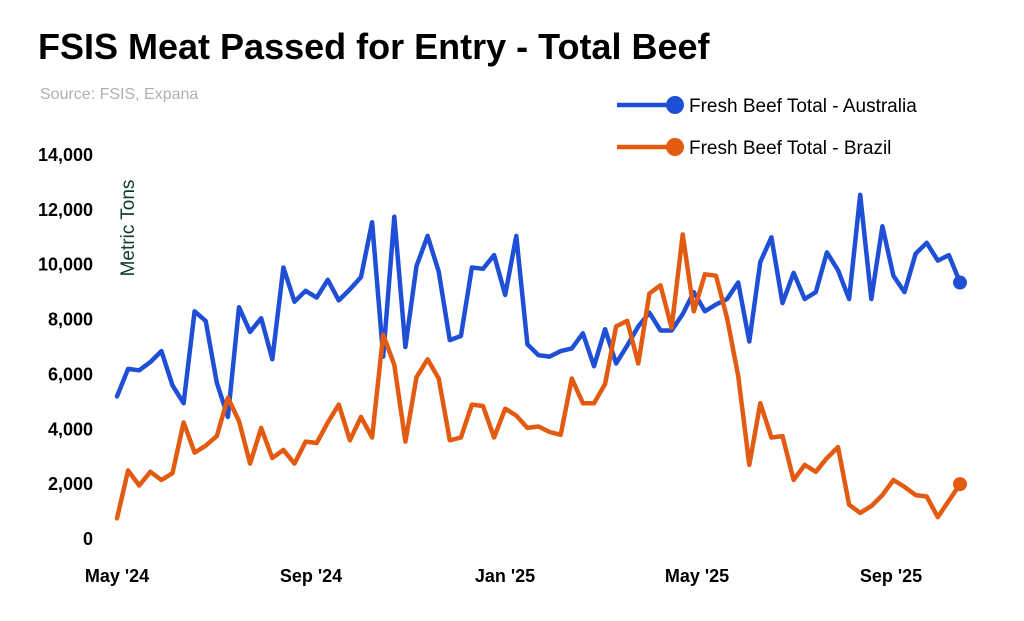 The image size is (1024, 621). Describe the element at coordinates (65, 210) in the screenshot. I see `y-tick-label: 12,000` at that location.